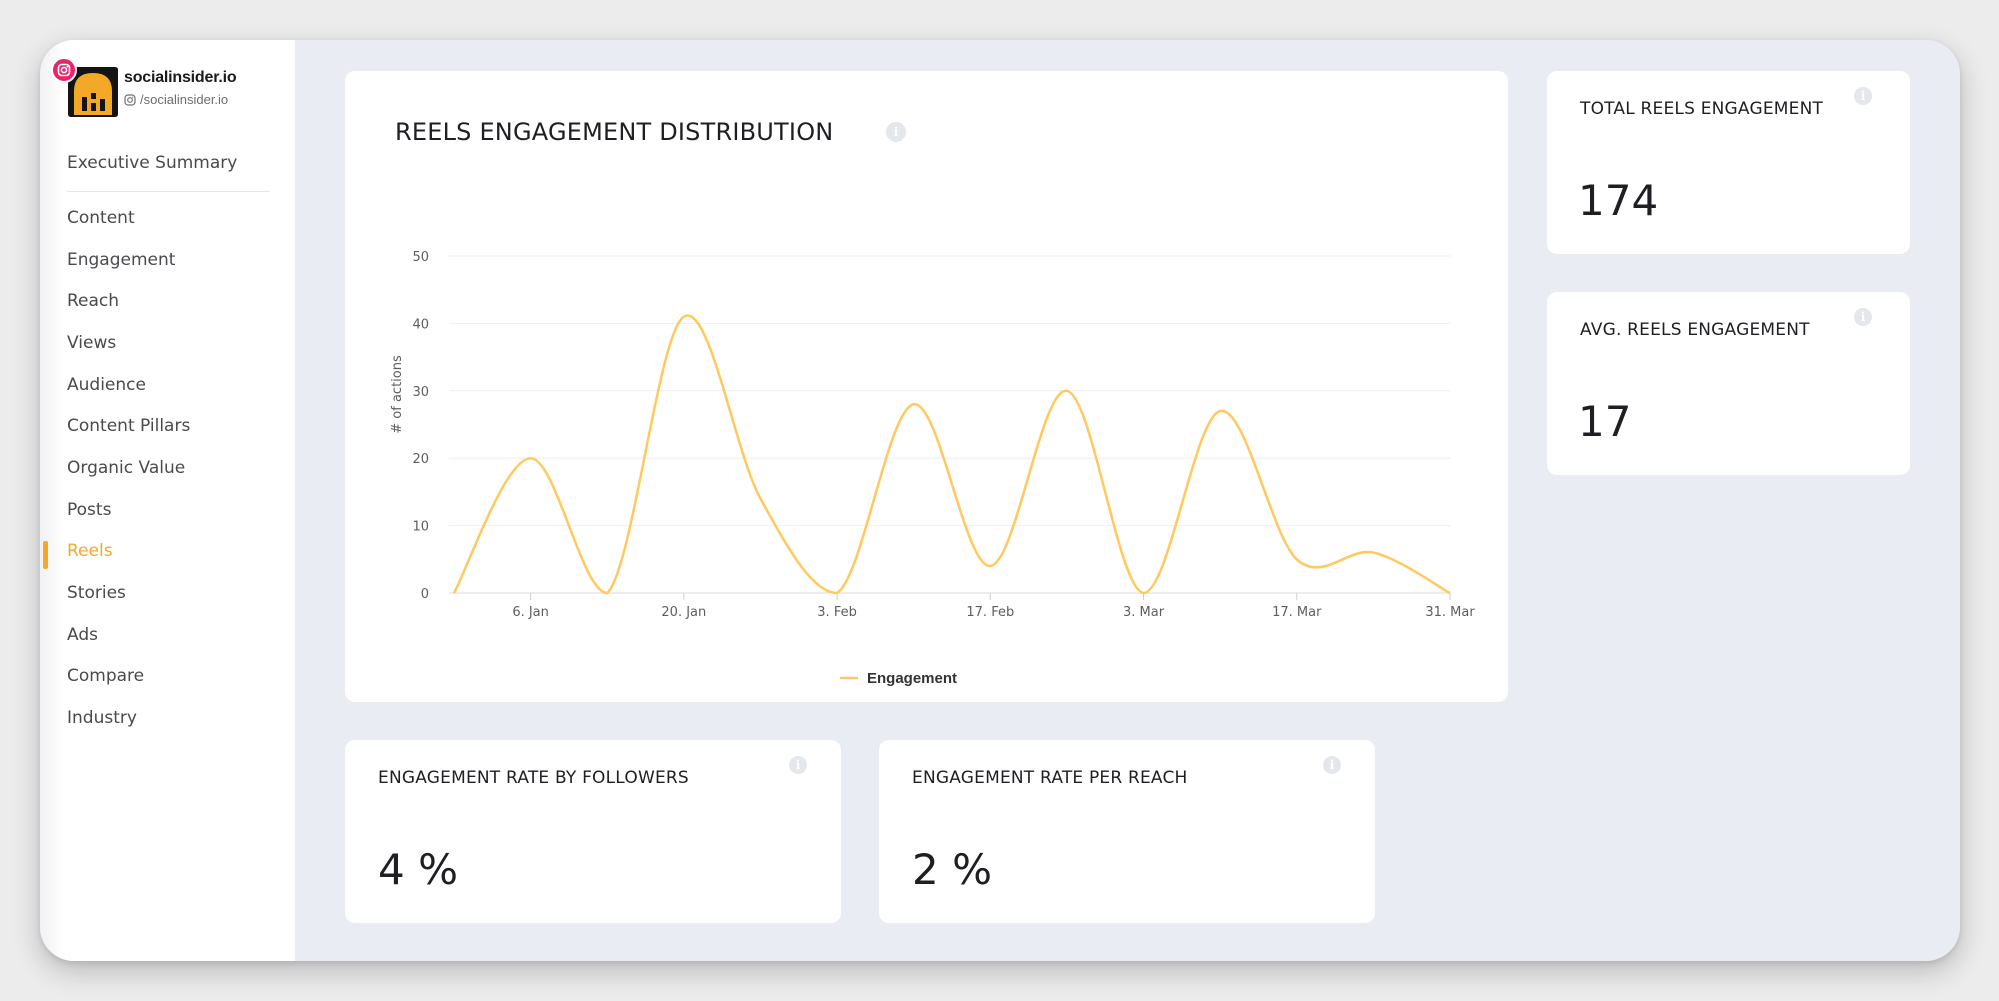  What do you see at coordinates (184, 99) in the screenshot?
I see `brand-handle-text: /socialinsider.io` at bounding box center [184, 99].